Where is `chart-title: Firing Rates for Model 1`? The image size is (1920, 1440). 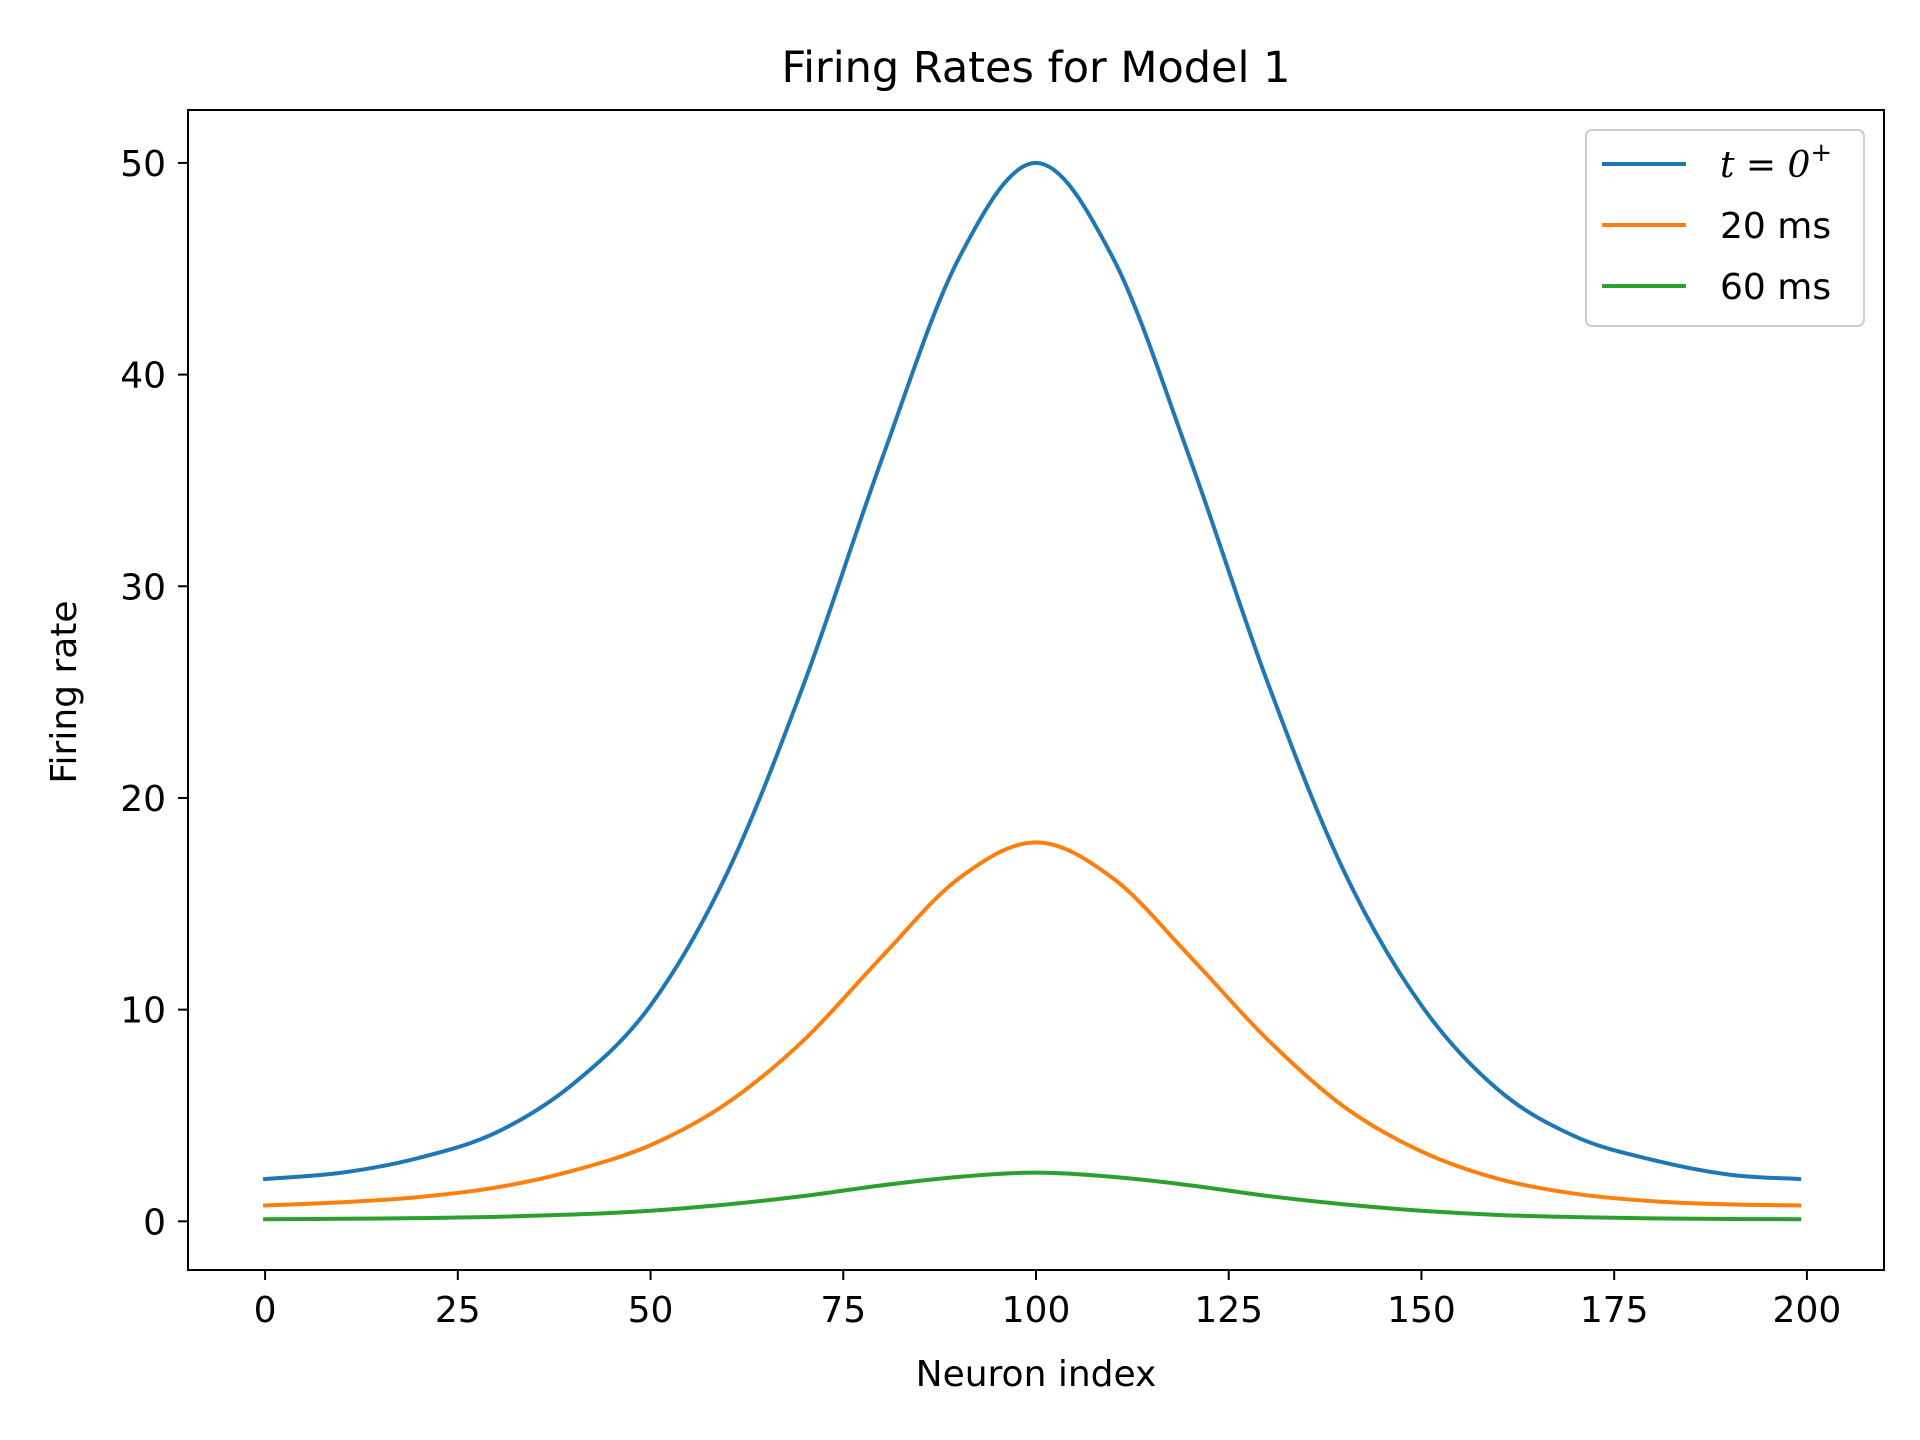 chart-title: Firing Rates for Model 1 is located at coordinates (1036, 68).